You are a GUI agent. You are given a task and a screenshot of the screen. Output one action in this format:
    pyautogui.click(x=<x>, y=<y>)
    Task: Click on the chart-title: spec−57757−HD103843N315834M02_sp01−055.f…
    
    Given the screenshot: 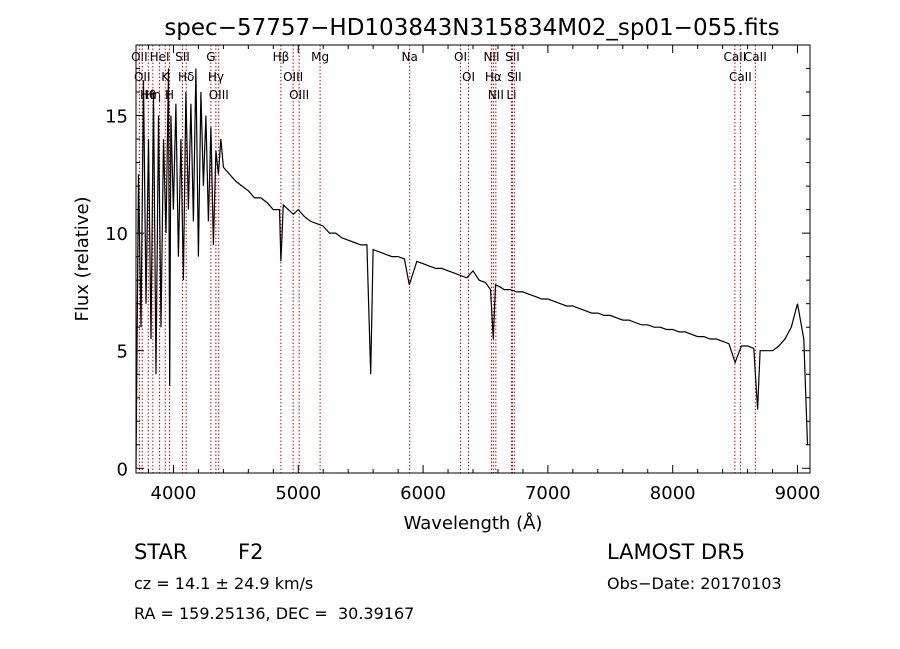 What is the action you would take?
    pyautogui.click(x=471, y=28)
    